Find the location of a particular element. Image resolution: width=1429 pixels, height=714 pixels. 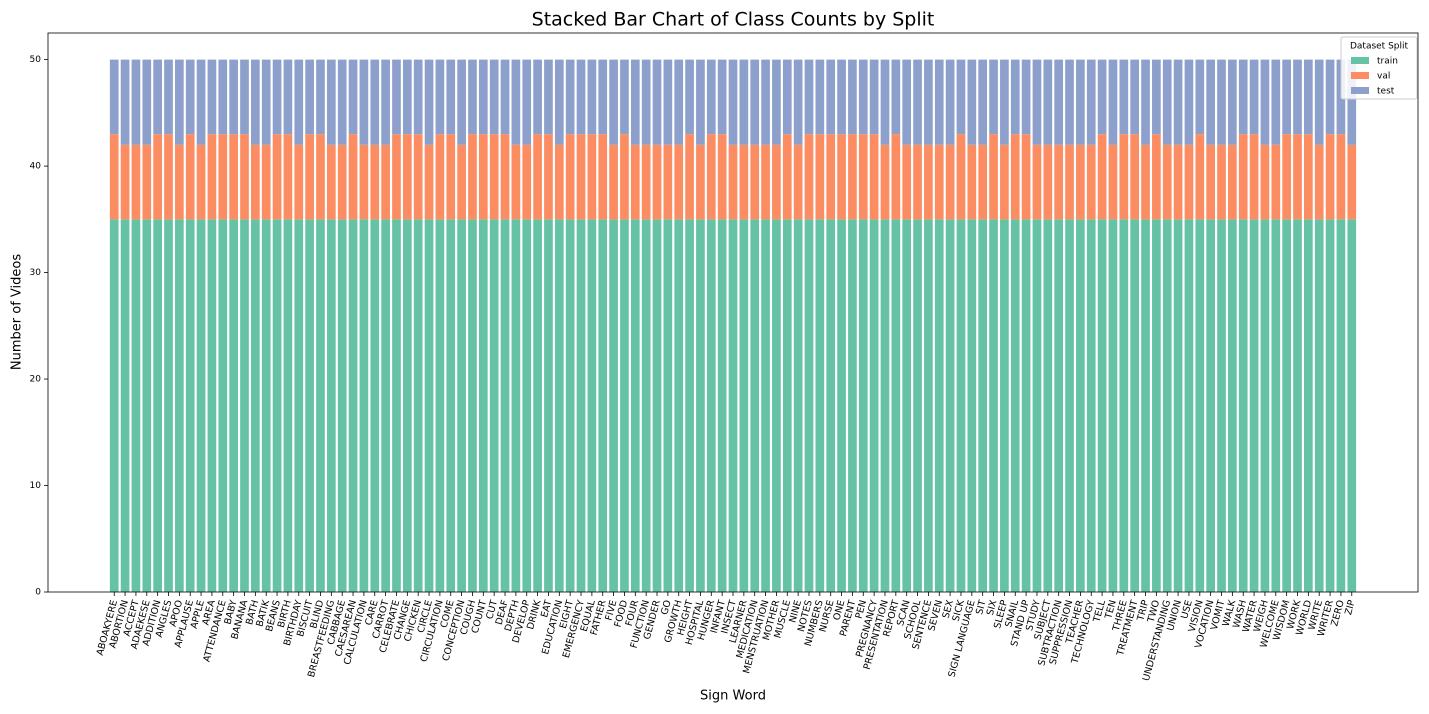

legend-label: val is located at coordinates (1383, 77).